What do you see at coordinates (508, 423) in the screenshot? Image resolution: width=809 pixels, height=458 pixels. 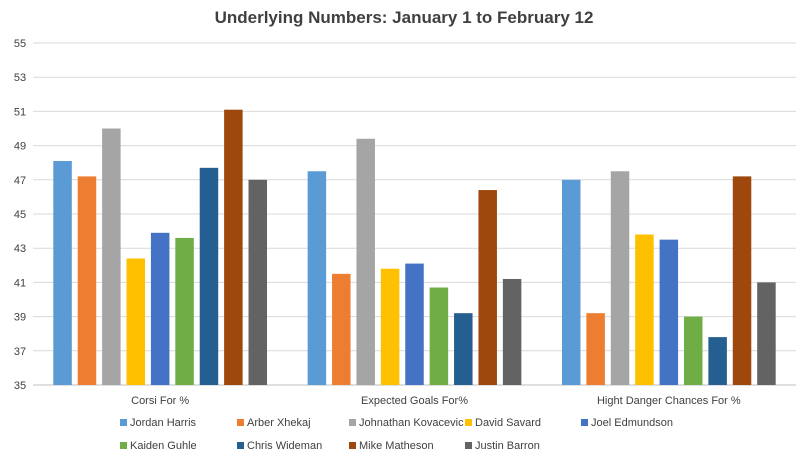 I see `legend-label: David Savard` at bounding box center [508, 423].